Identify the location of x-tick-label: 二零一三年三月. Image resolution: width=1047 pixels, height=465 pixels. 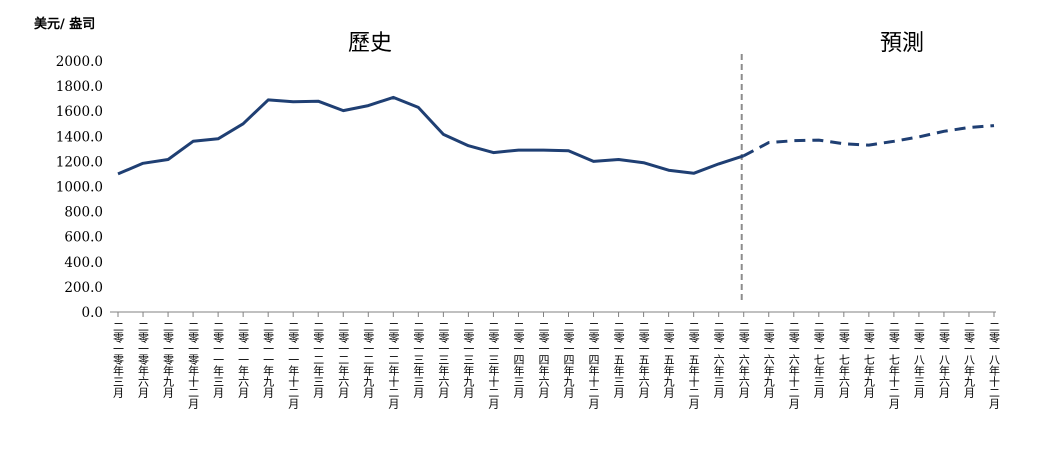
(418, 359).